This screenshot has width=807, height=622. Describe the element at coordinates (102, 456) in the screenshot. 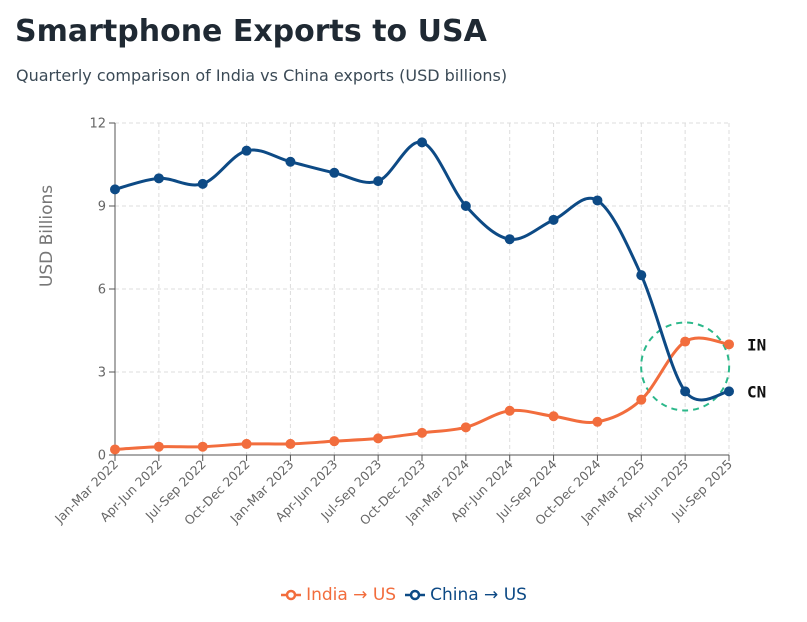

I see `y-tick-label: 0` at that location.